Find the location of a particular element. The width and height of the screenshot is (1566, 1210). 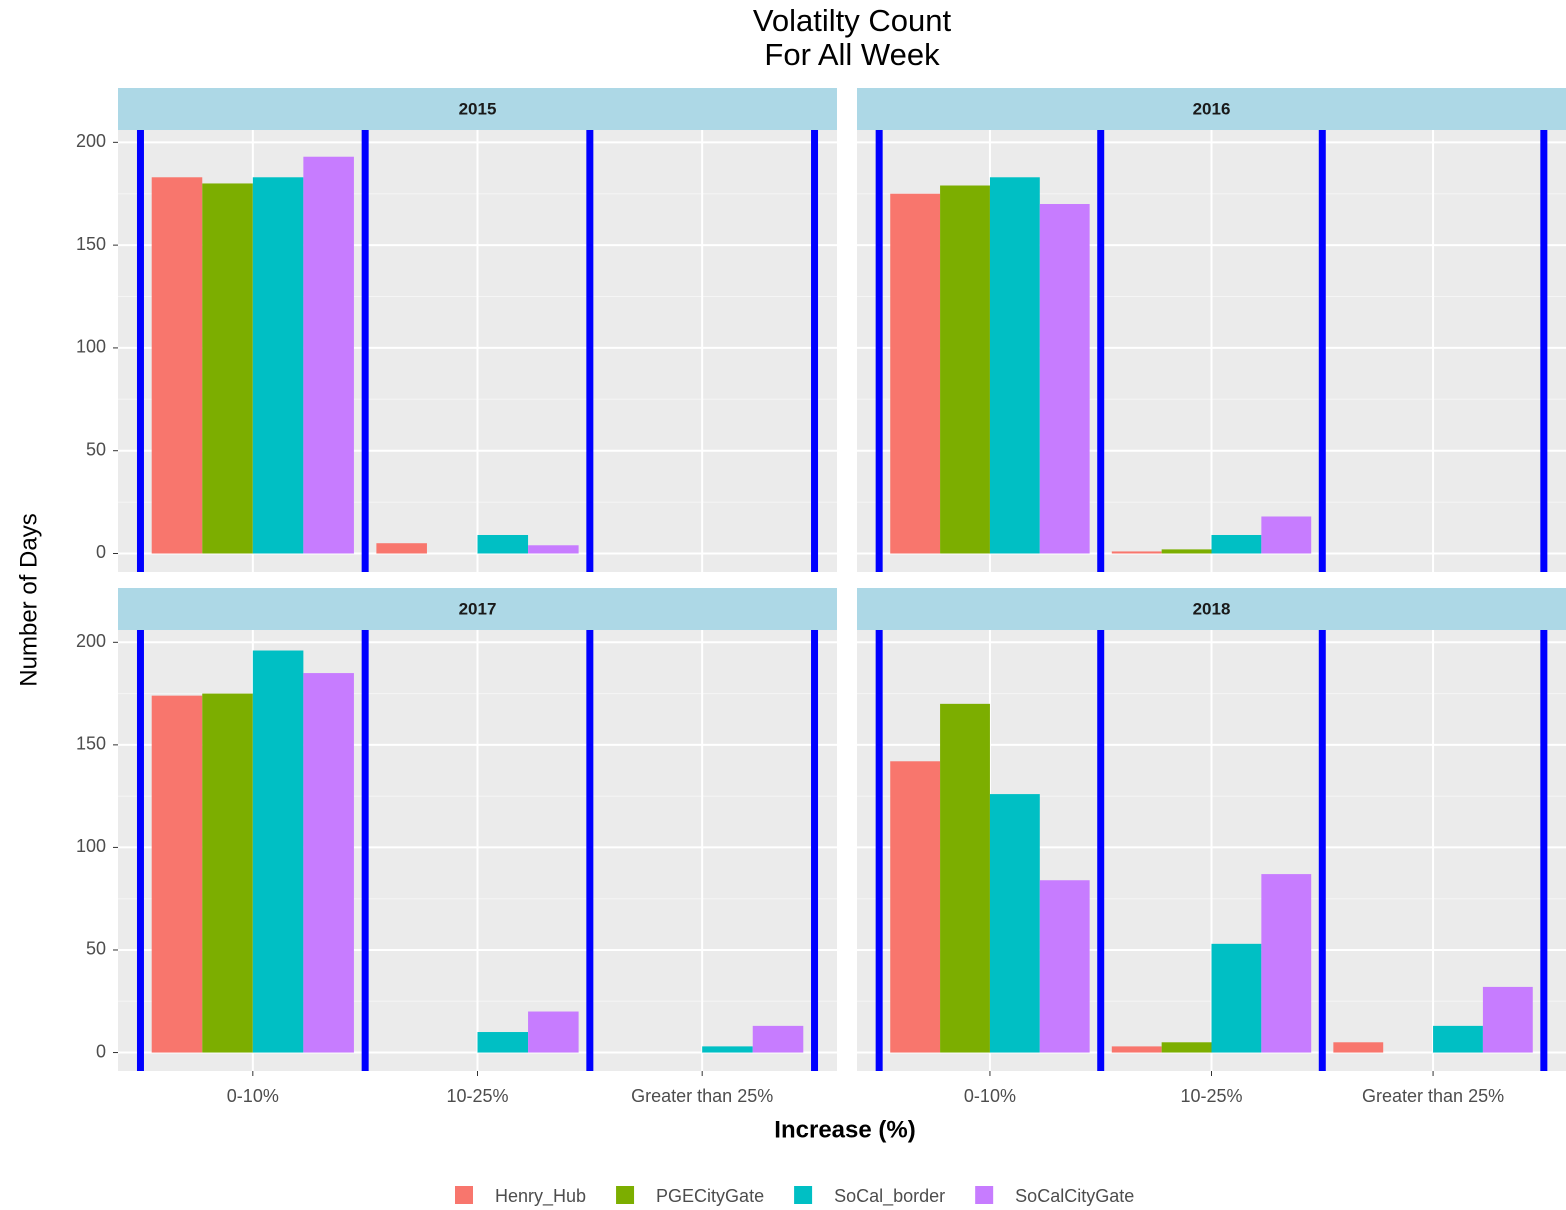

strip-label: 2015 is located at coordinates (478, 108).